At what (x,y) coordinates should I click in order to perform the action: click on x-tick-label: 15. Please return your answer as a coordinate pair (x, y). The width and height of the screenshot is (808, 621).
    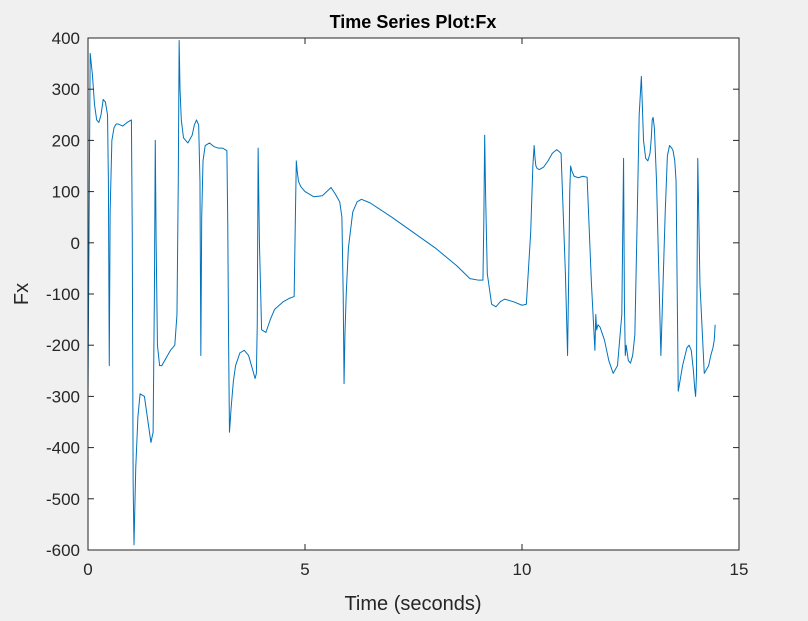
    Looking at the image, I should click on (739, 569).